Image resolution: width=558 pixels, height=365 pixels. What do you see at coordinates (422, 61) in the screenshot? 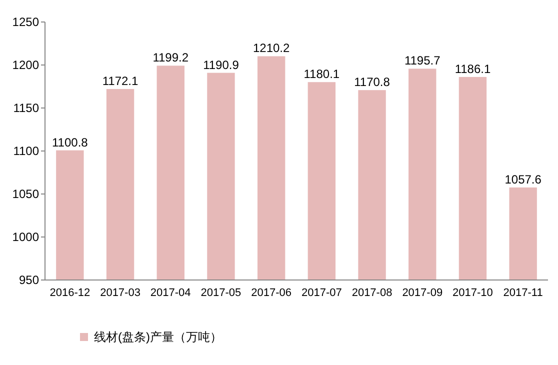
I see `data-label: 1195.7` at bounding box center [422, 61].